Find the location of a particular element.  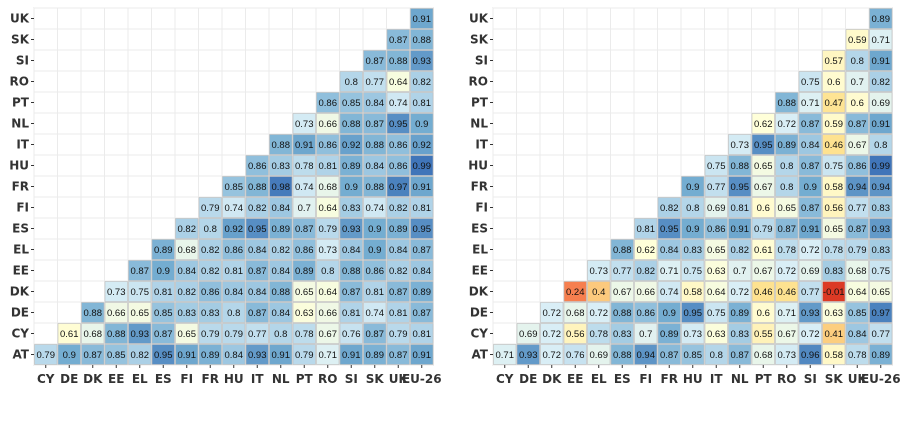

x-tick-label: HU is located at coordinates (693, 379).